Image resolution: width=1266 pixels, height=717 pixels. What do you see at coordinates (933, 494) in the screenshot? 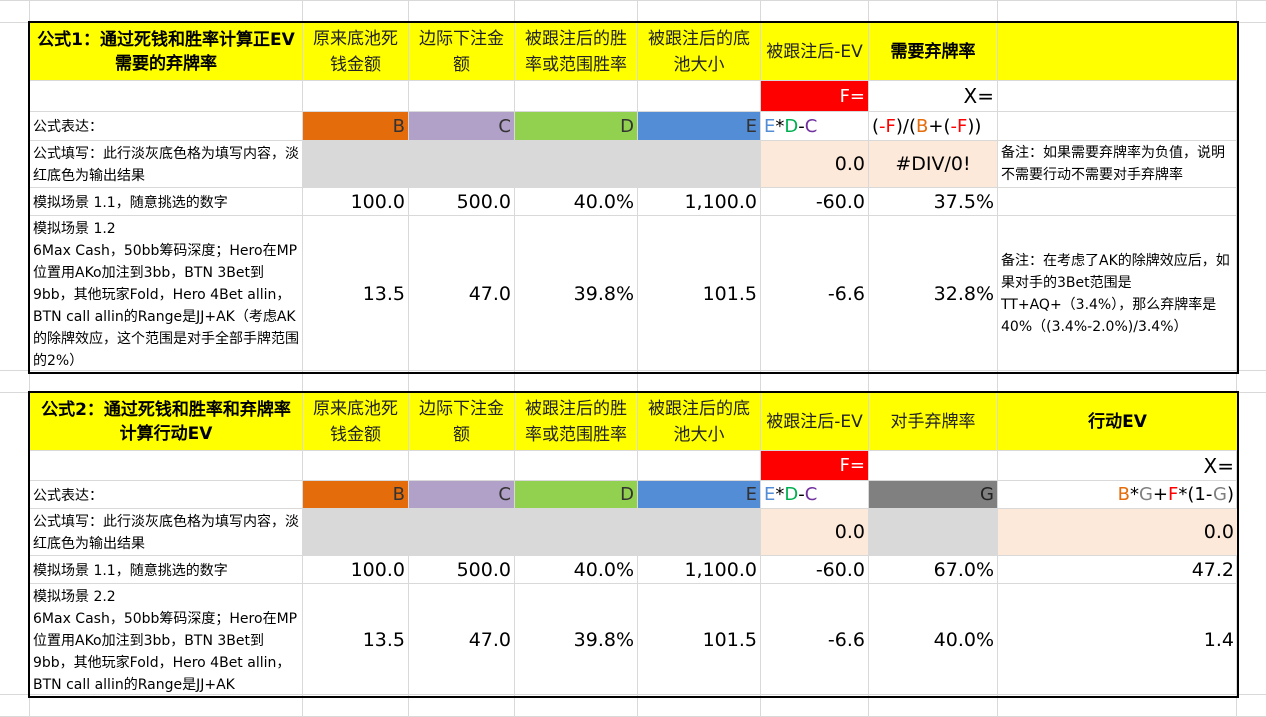
I see `tag-g: G` at bounding box center [933, 494].